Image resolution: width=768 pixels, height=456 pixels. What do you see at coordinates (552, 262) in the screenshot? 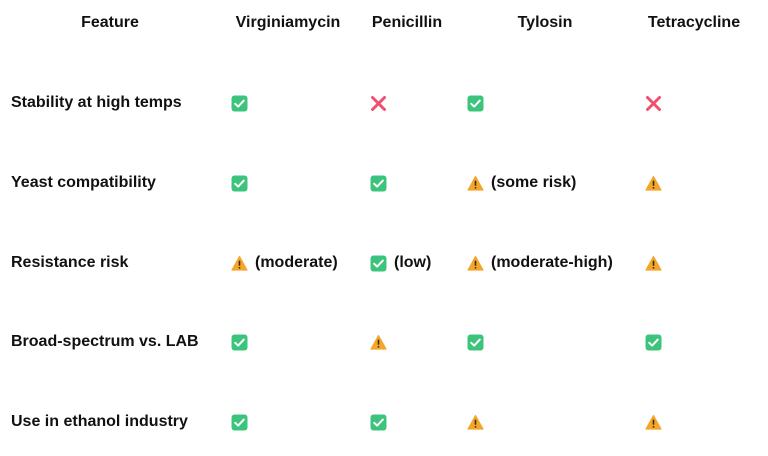
I see `cell-note: (moderate-high)` at bounding box center [552, 262].